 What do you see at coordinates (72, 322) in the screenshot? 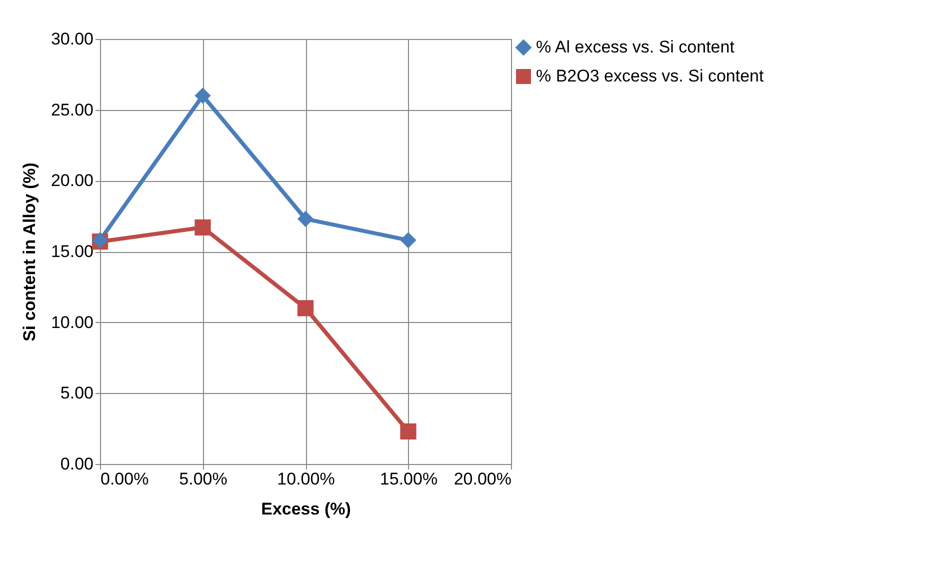
I see `y-tick-label: 10.00` at bounding box center [72, 322].